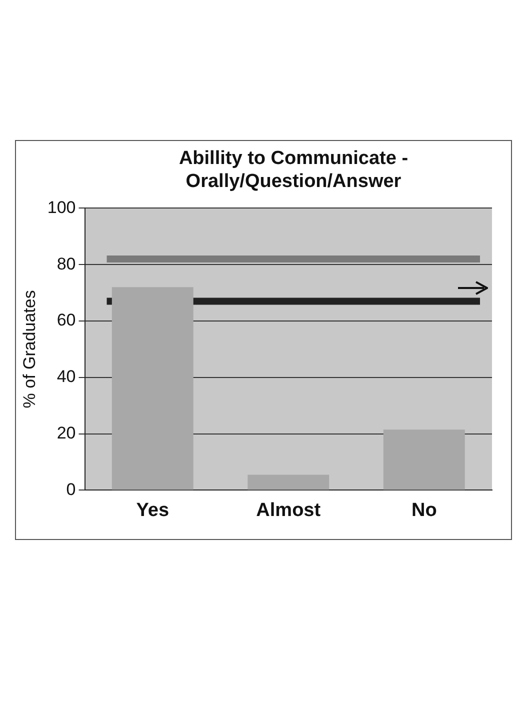  I want to click on x-tick-label: No, so click(424, 510).